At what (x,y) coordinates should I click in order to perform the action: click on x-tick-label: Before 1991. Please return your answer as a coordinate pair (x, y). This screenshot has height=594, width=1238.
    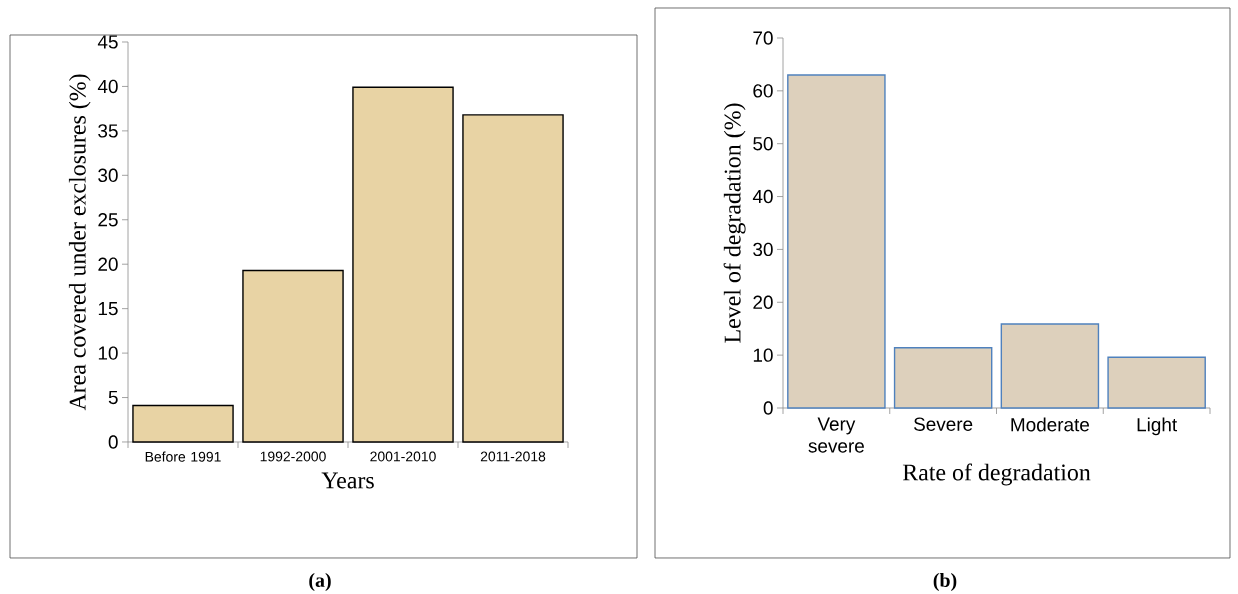
    Looking at the image, I should click on (183, 456).